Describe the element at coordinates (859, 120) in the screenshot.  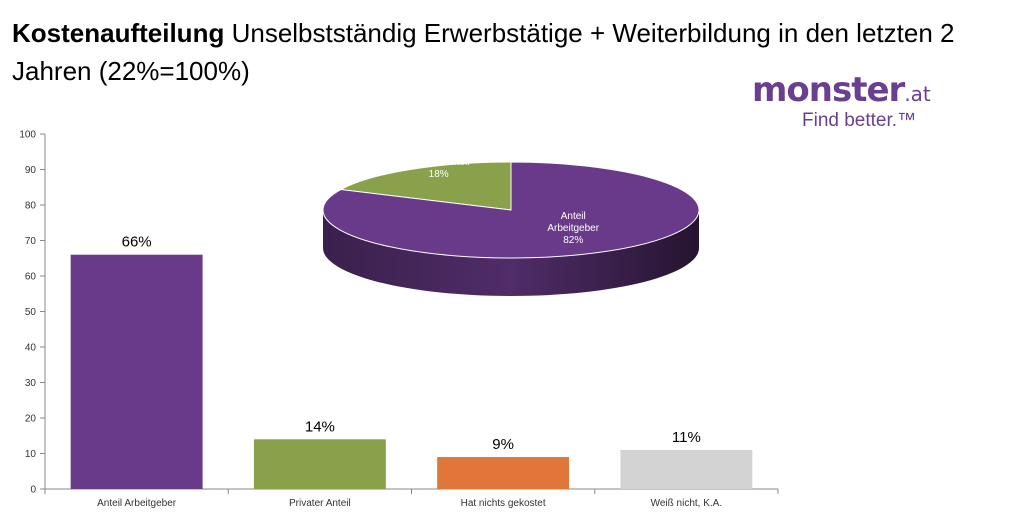
I see `logo-tagline: Find better.™` at that location.